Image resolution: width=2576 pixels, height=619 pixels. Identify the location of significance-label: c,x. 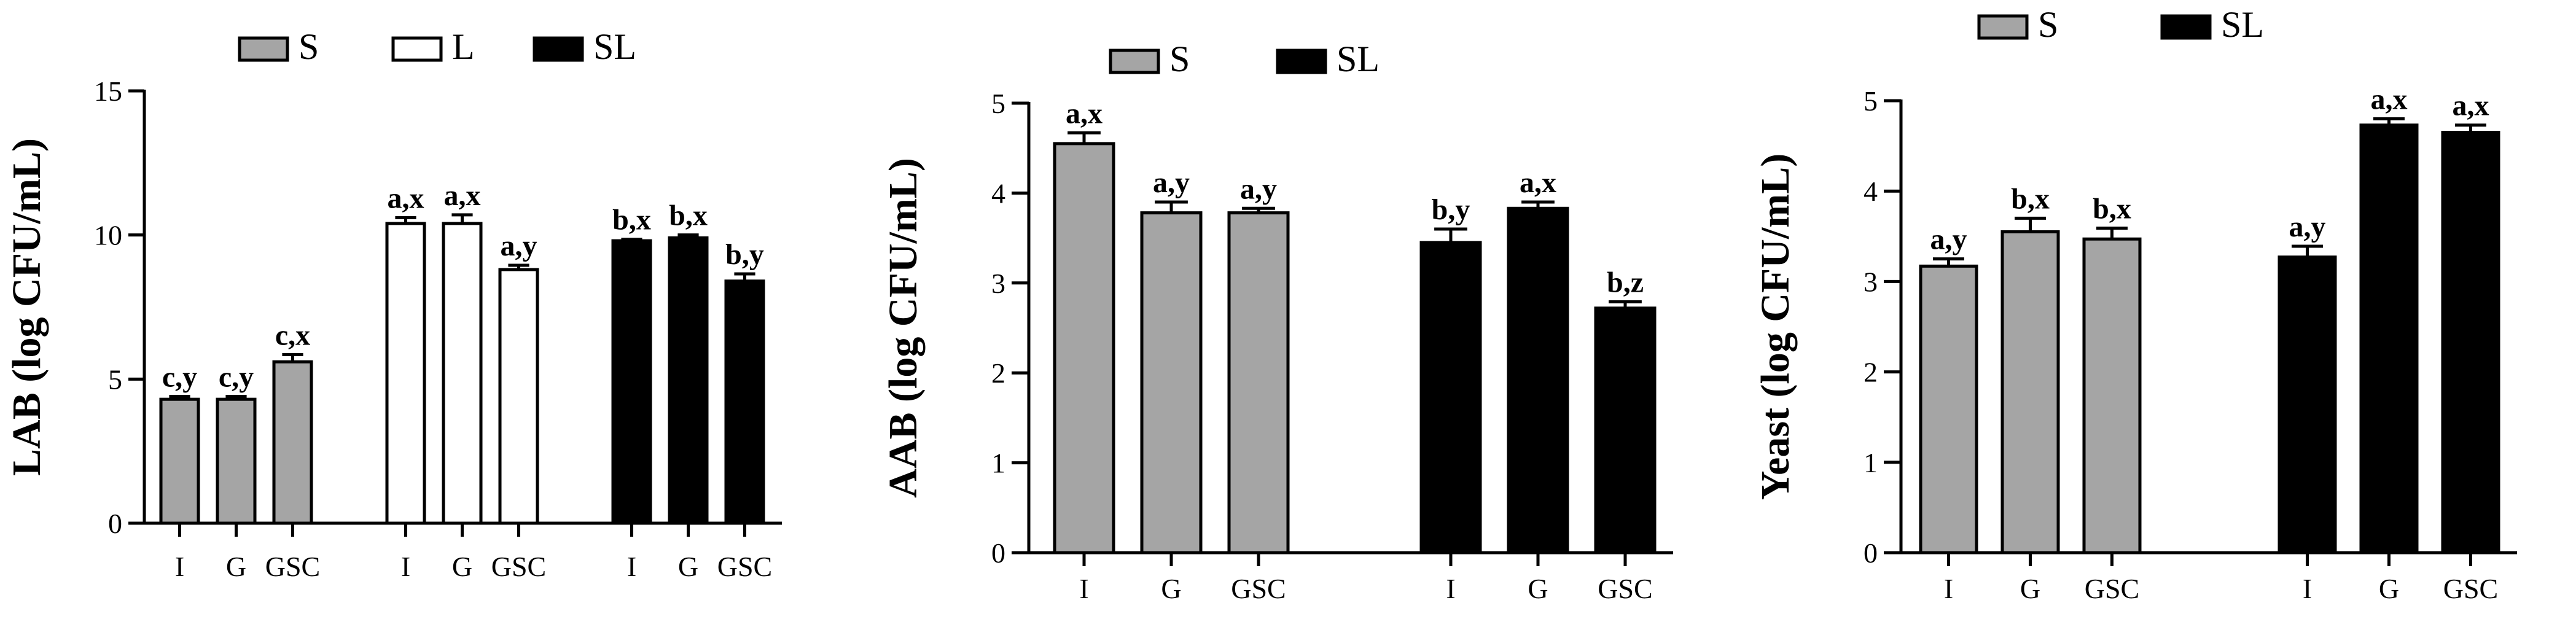
(292, 335).